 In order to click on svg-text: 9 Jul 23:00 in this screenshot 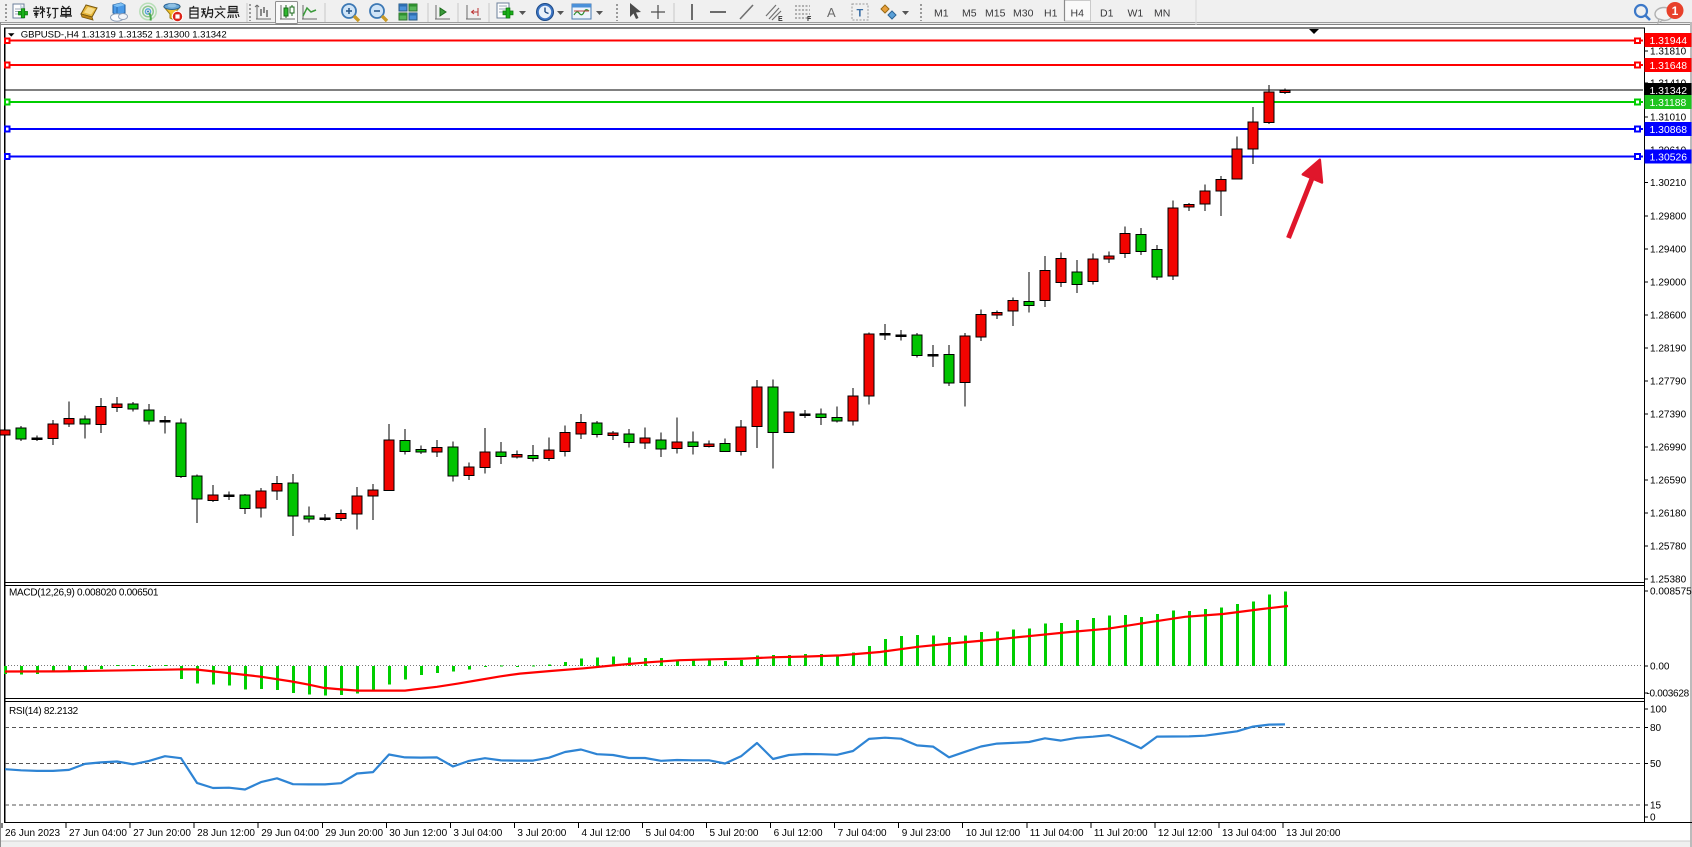, I will do `click(926, 833)`.